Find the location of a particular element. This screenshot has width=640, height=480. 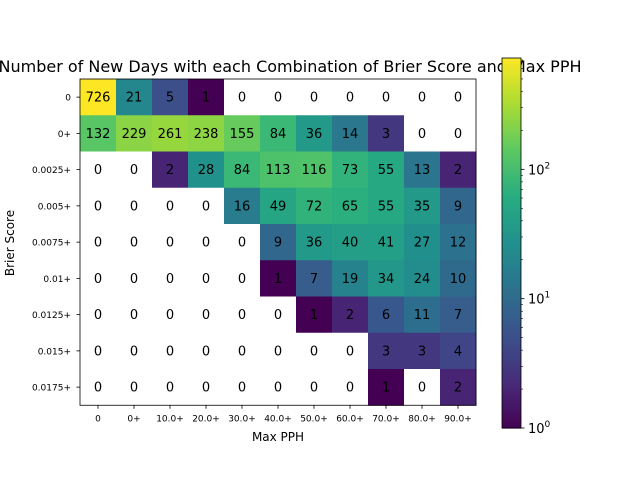

colorbar-tick-label: 10² is located at coordinates (539, 169).